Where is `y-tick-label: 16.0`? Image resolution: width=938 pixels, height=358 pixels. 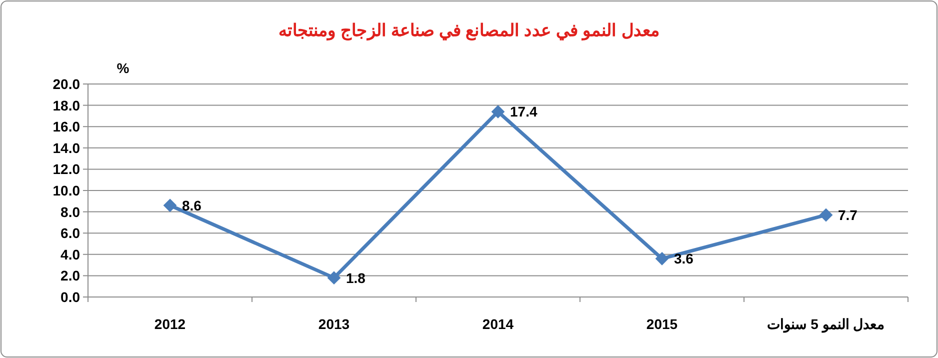 y-tick-label: 16.0 is located at coordinates (66, 126).